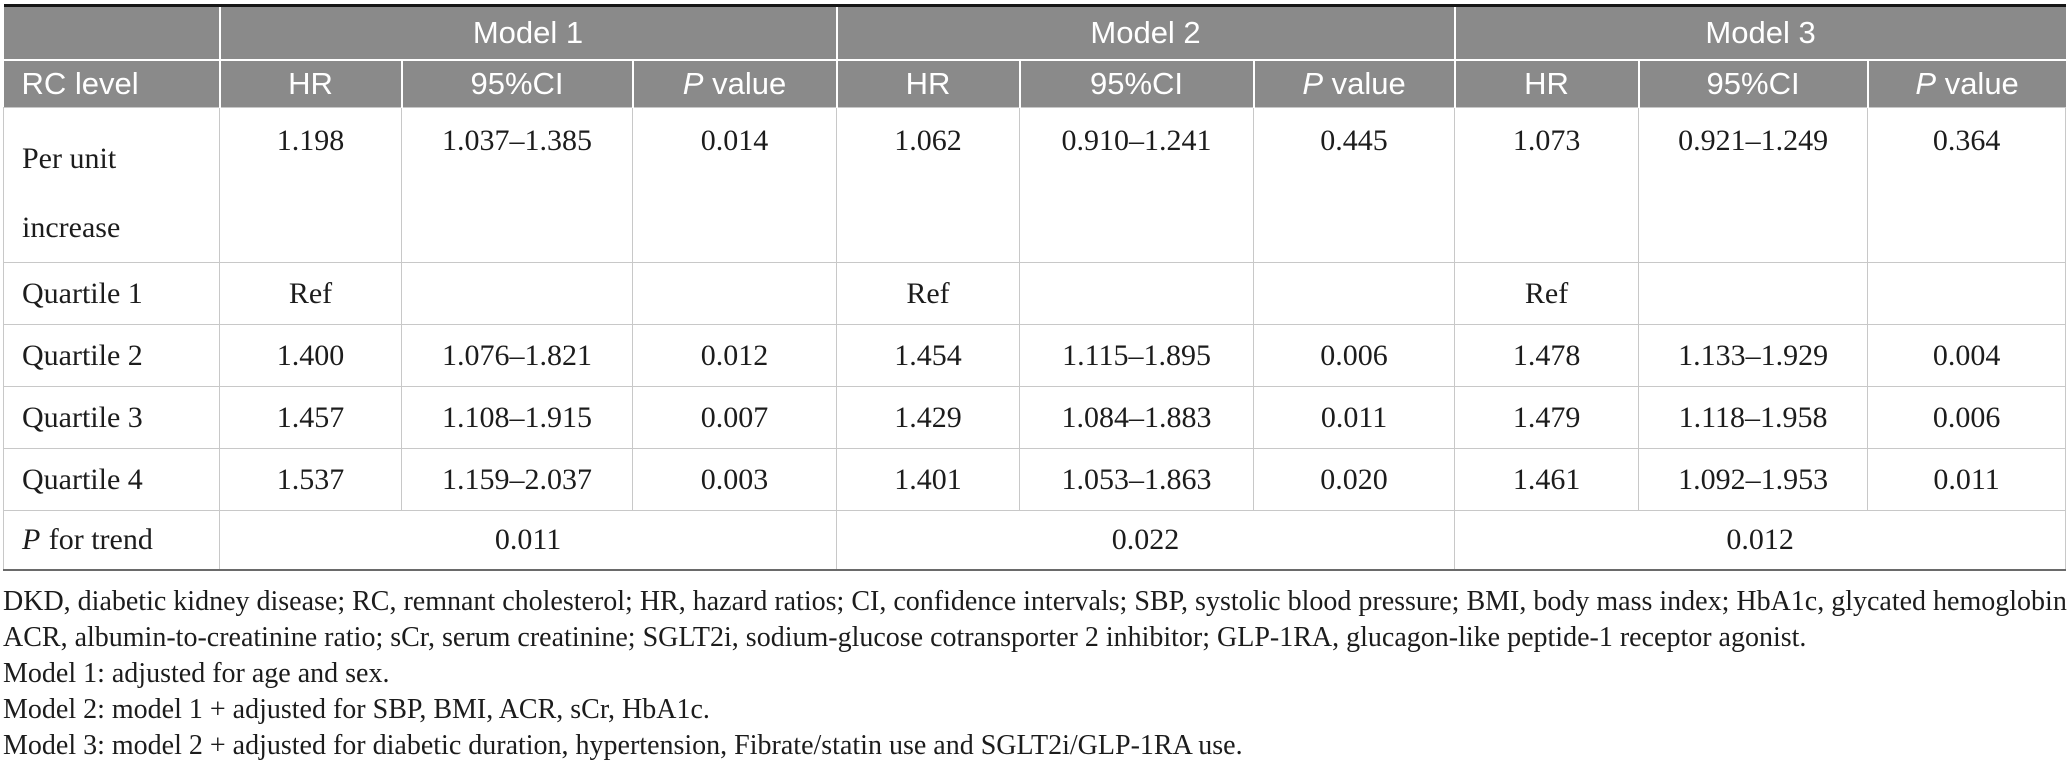 This screenshot has width=2068, height=764. I want to click on data-cell: 1.400, so click(310, 355).